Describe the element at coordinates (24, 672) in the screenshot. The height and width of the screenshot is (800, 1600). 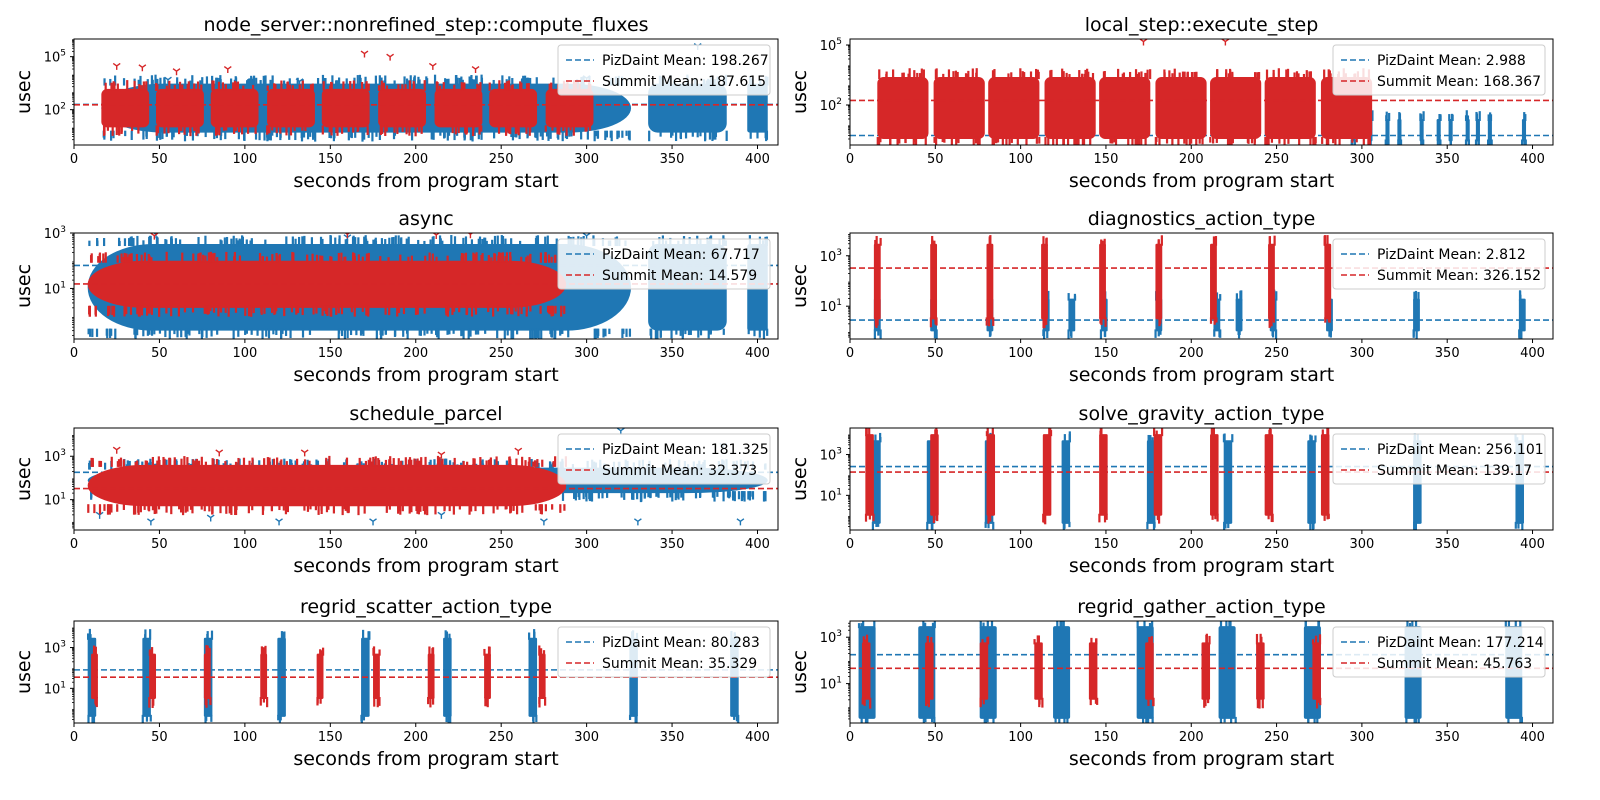
I see `y-axis-label: usec` at that location.